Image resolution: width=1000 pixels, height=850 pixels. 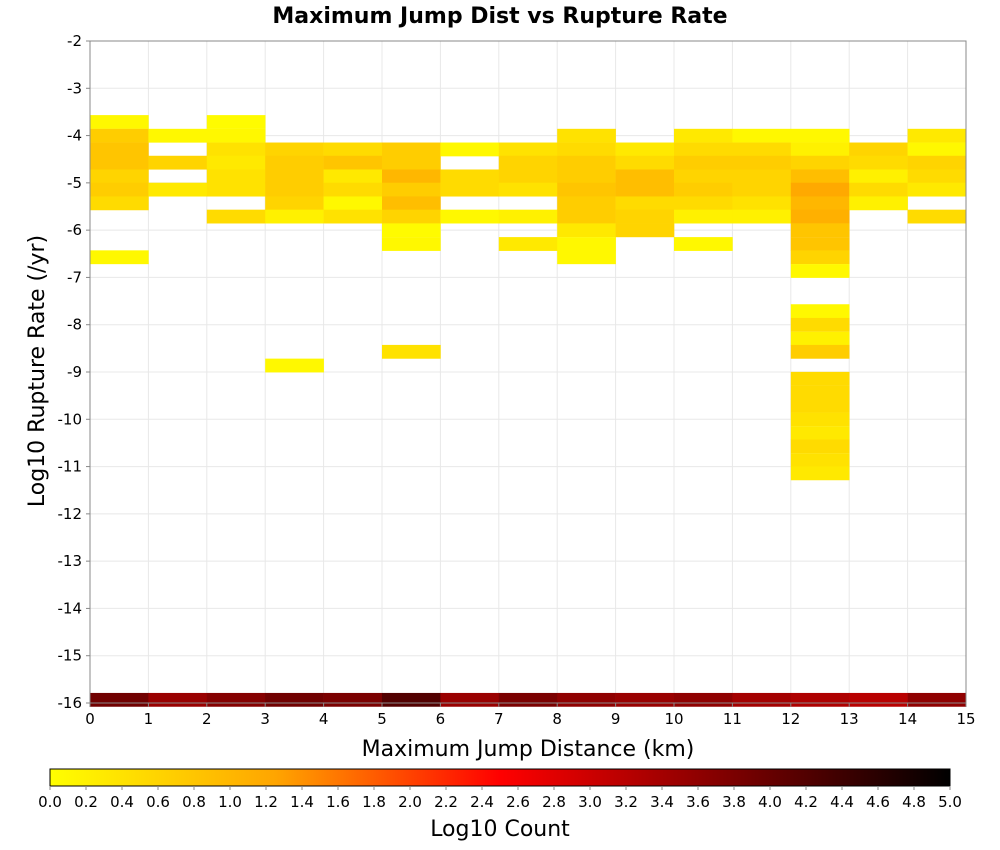 I want to click on x-tick-label: 15, so click(x=965, y=719).